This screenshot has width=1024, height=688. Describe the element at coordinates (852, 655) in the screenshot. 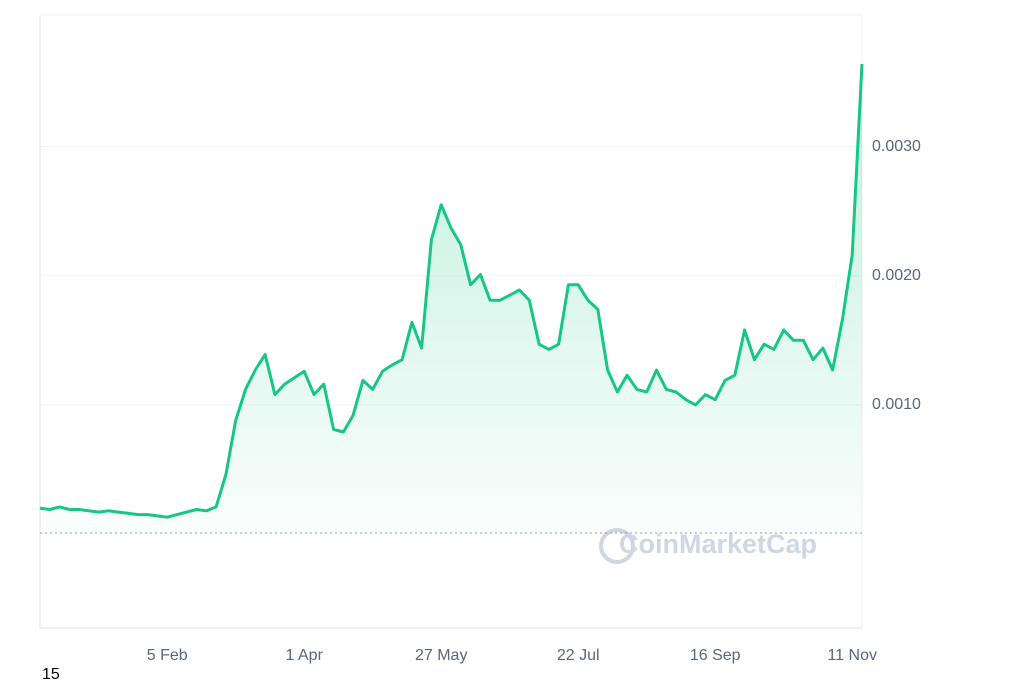

I see `x-tick-label: 11 Nov` at that location.